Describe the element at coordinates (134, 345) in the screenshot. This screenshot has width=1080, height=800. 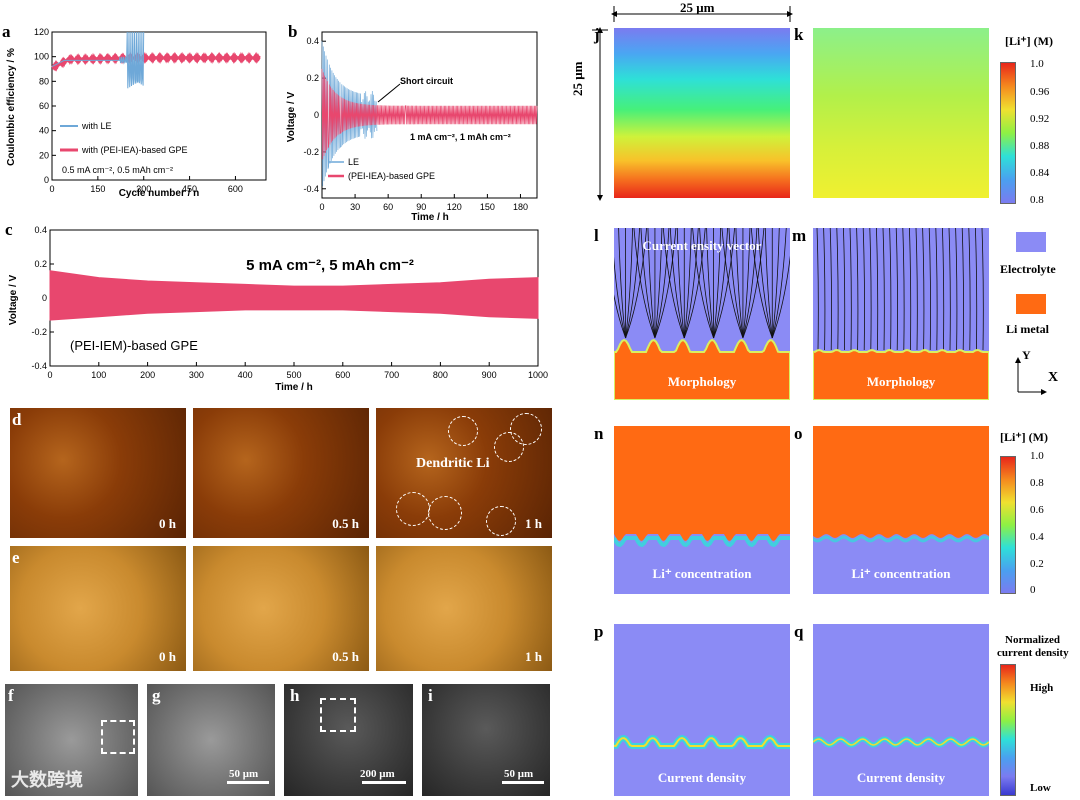
I see `series-label: (PEI-IEM)-based GPE` at that location.